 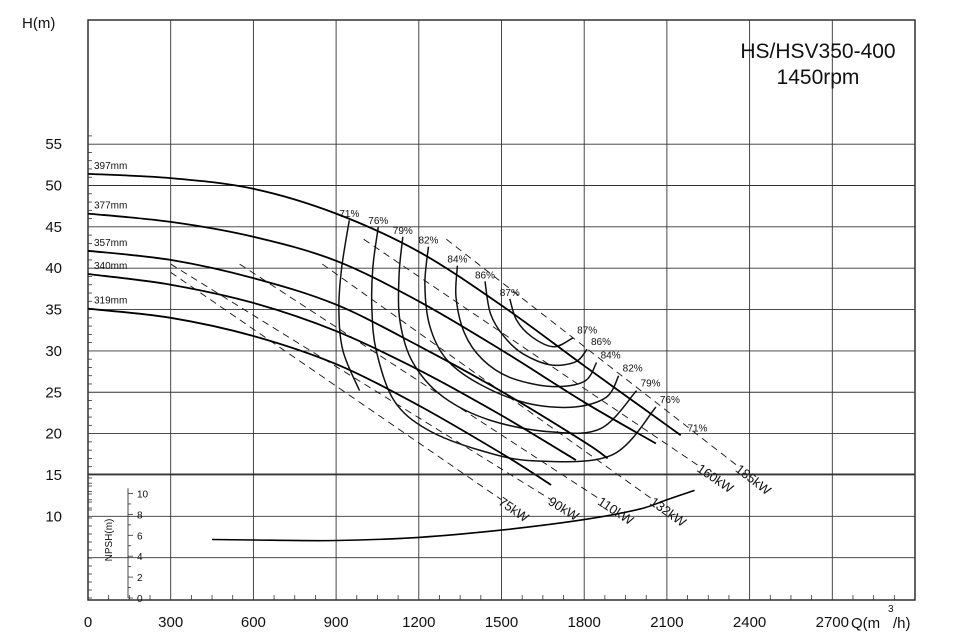 I want to click on npsh-axis-label: NPSH(m), so click(x=109, y=540).